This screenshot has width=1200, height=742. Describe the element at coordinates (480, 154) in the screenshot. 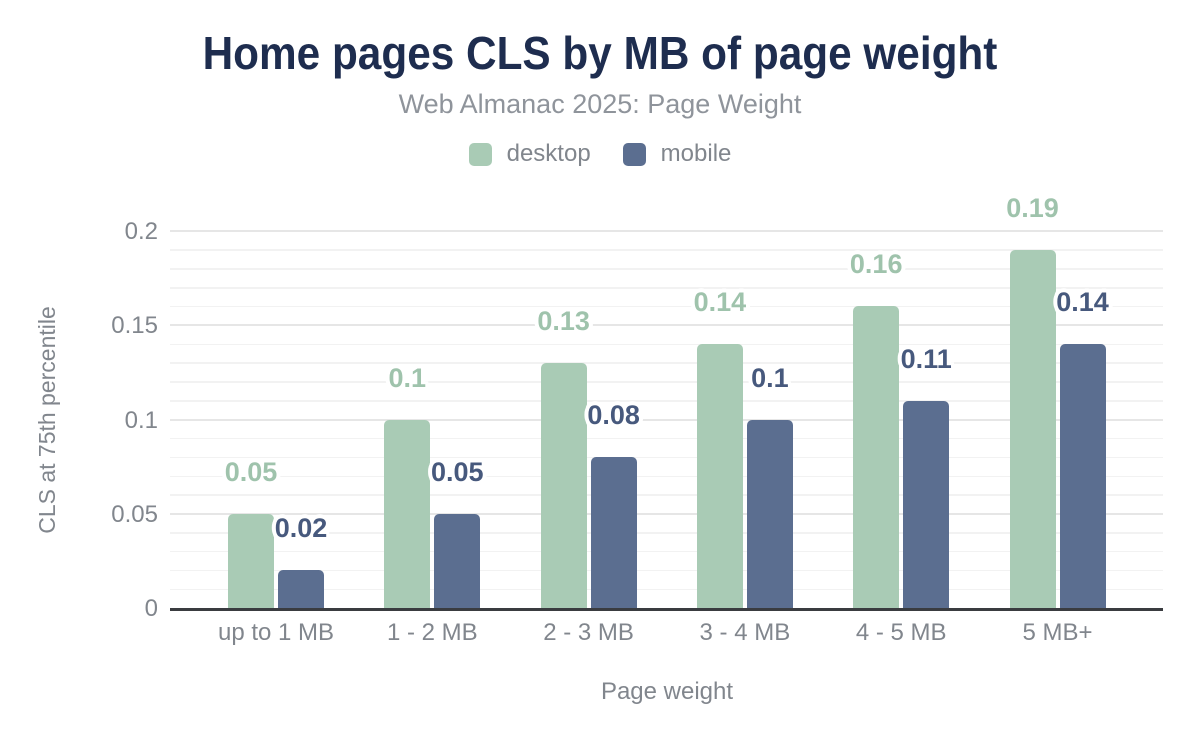

I see `legend-swatch-desktop` at that location.